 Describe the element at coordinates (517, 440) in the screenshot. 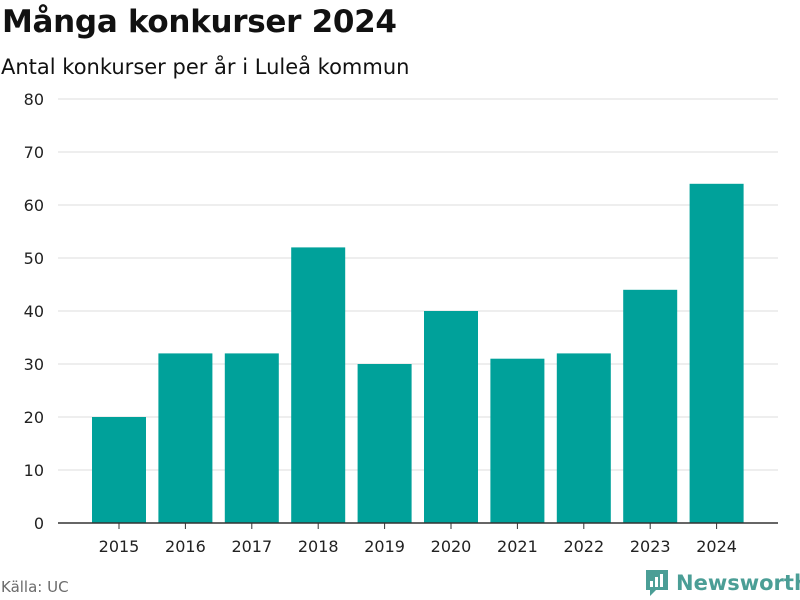

I see `bar-2021` at that location.